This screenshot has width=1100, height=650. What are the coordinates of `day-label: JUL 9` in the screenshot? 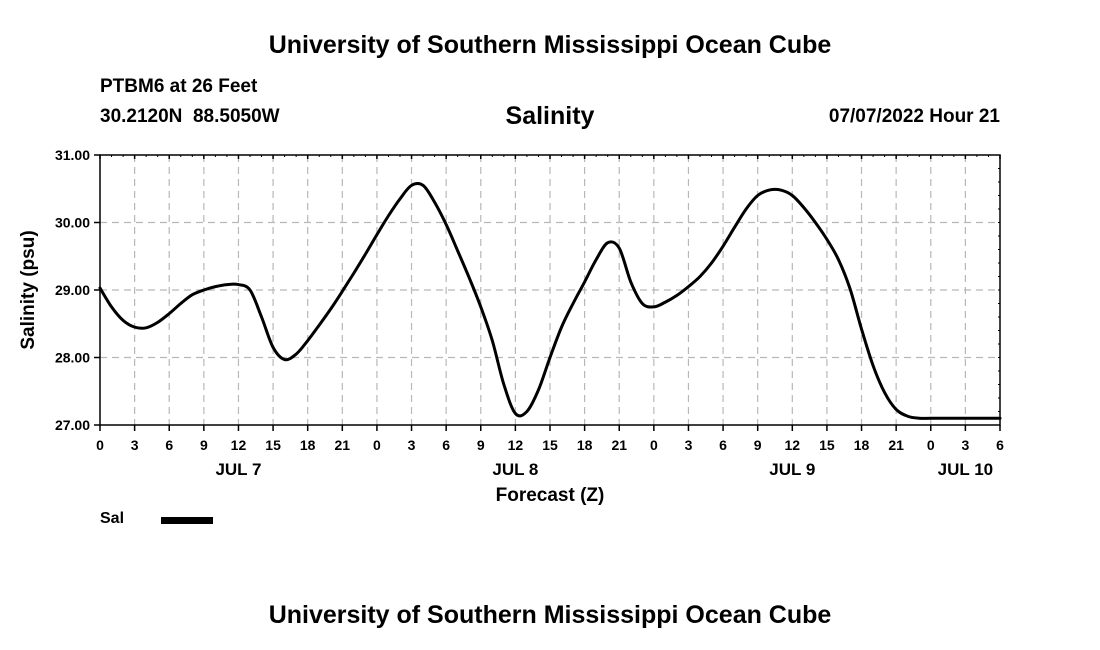 It's located at (792, 469).